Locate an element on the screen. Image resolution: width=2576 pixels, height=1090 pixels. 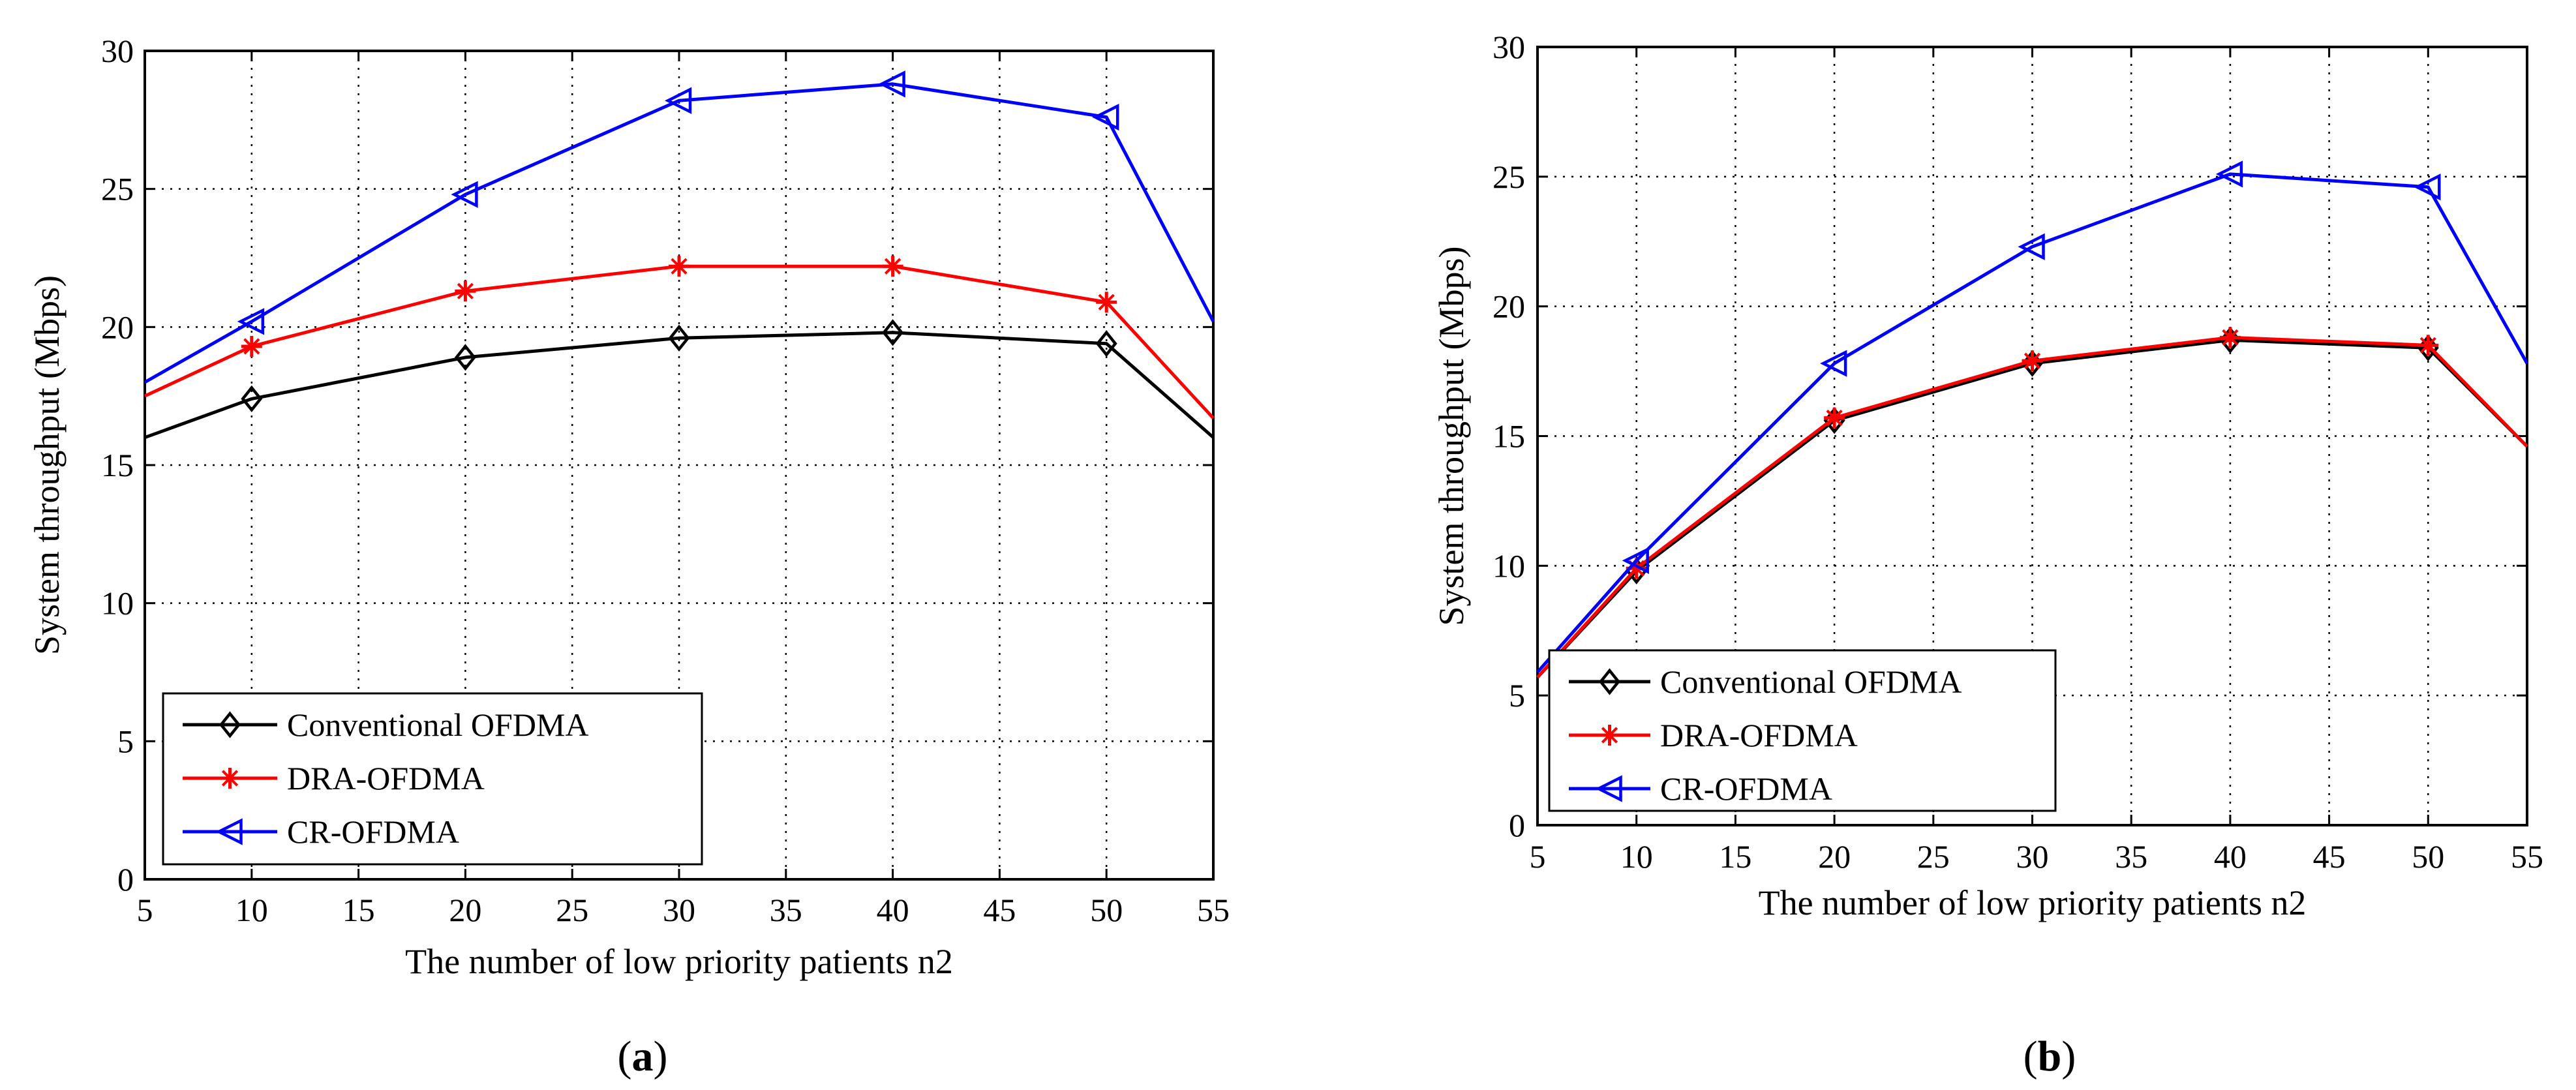
legend-box is located at coordinates (1803, 730).